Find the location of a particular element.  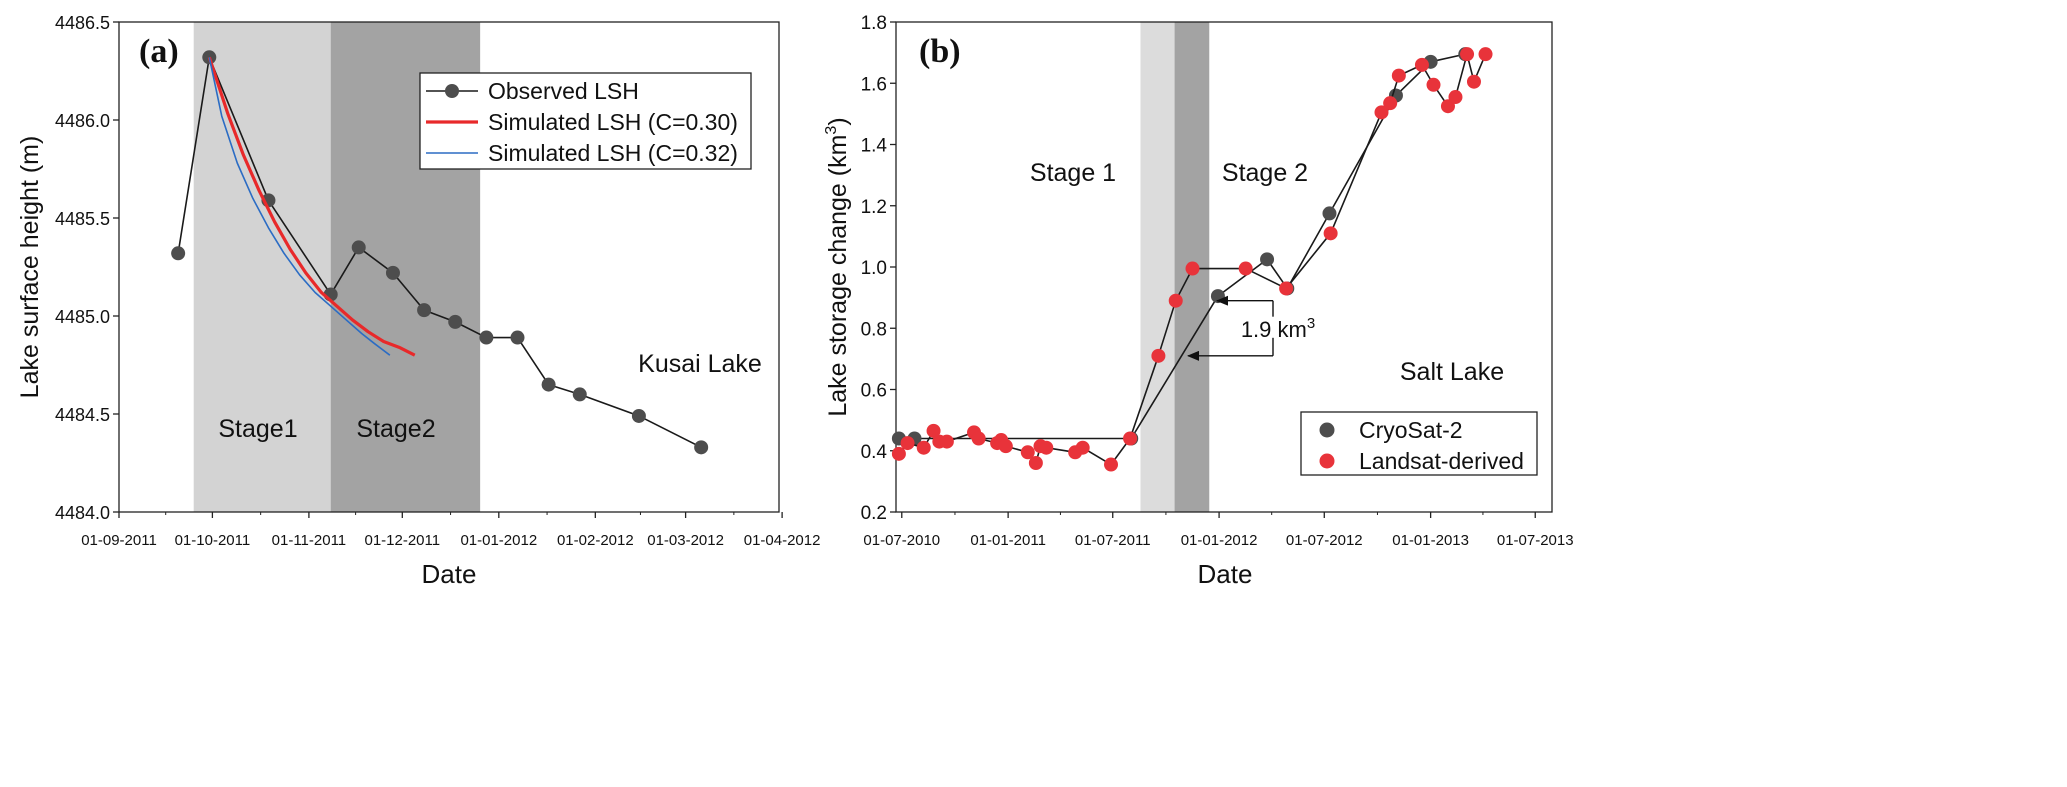

y-tick-label: 0.8 is located at coordinates (874, 329).